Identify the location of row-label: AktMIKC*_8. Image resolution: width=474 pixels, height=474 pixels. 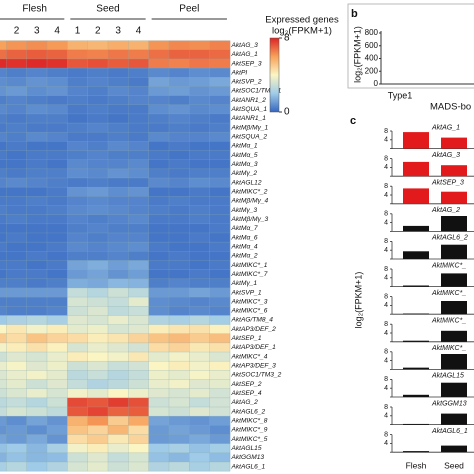
(248, 420).